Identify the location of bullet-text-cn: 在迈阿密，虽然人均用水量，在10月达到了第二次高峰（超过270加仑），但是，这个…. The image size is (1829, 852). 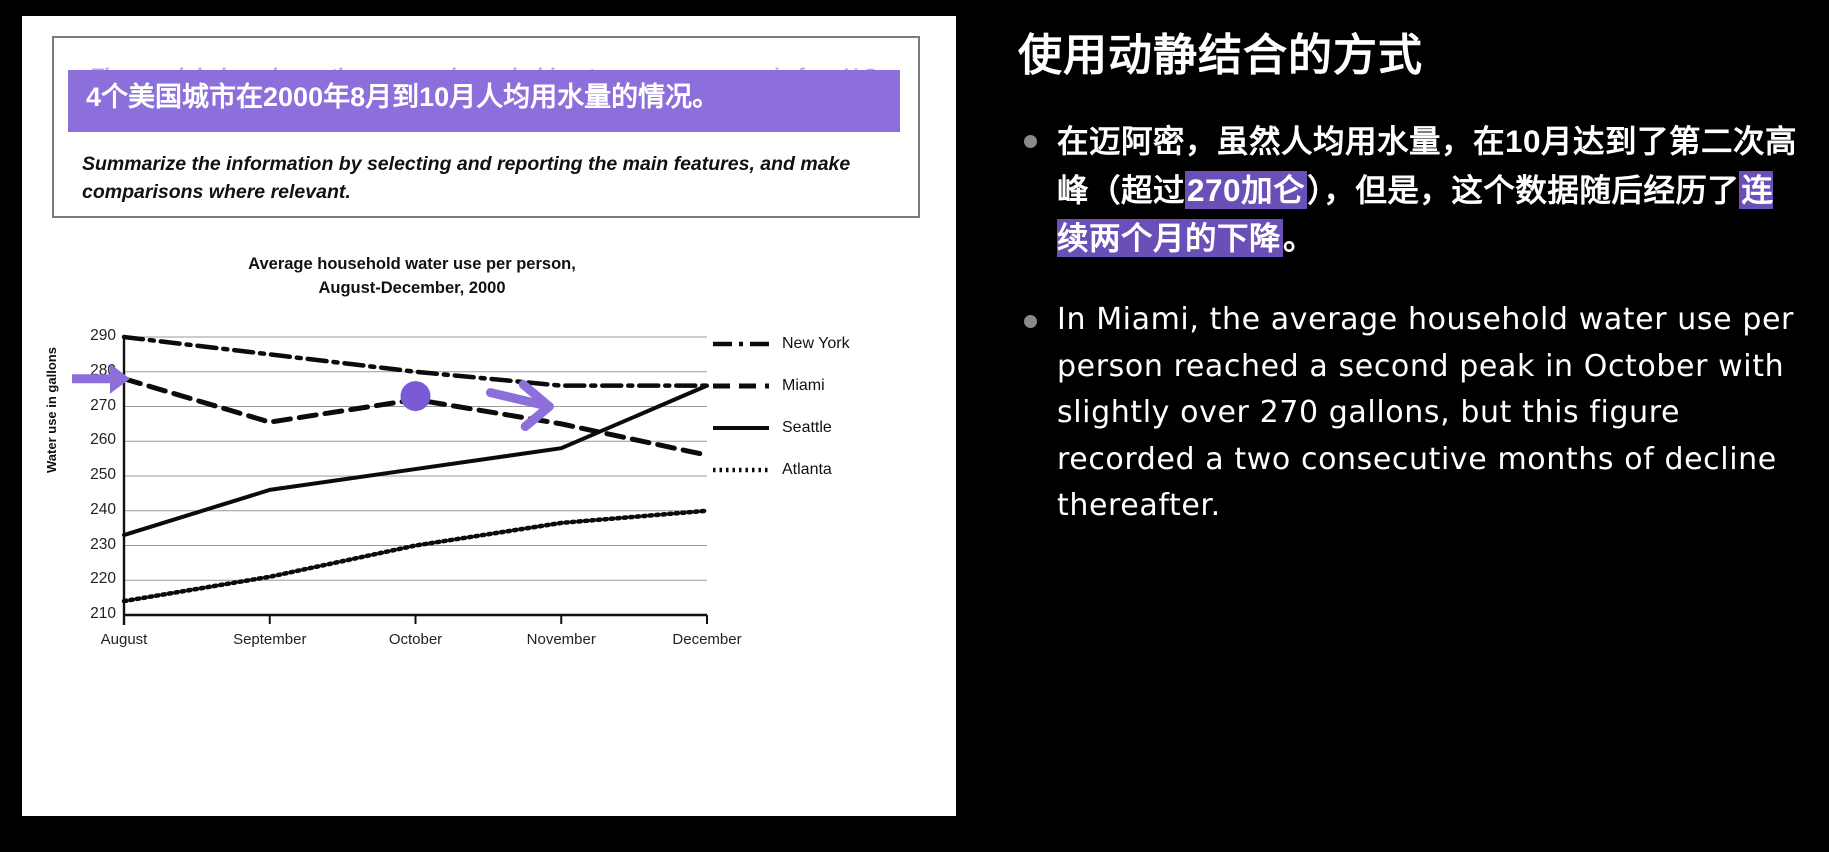
(1428, 190).